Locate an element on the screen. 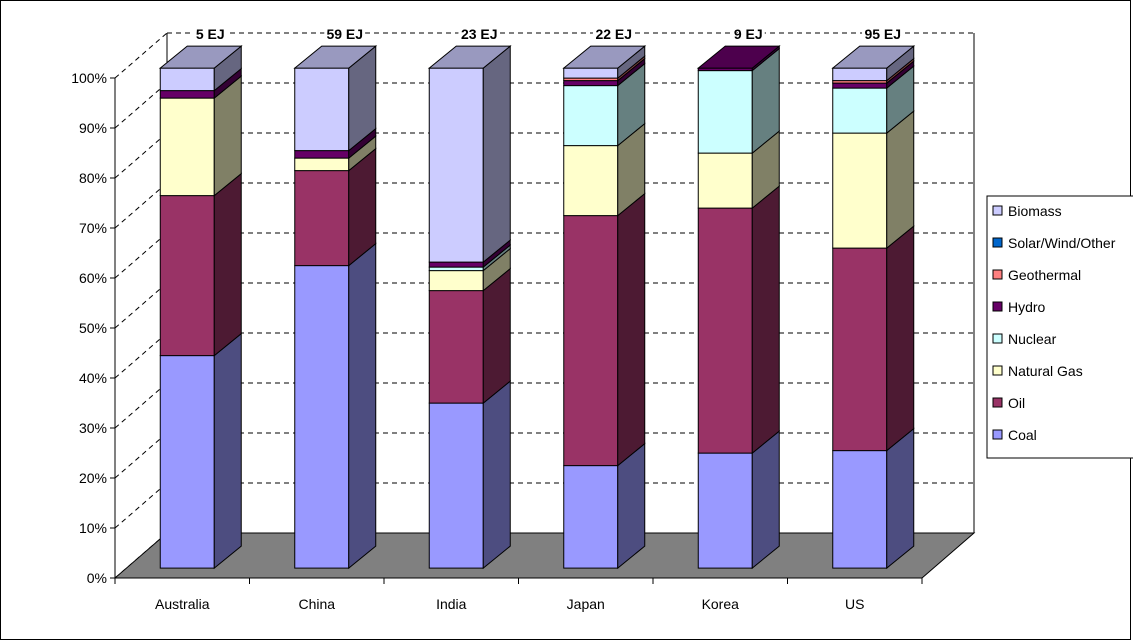 The width and height of the screenshot is (1133, 642). legend-box is located at coordinates (1059, 327).